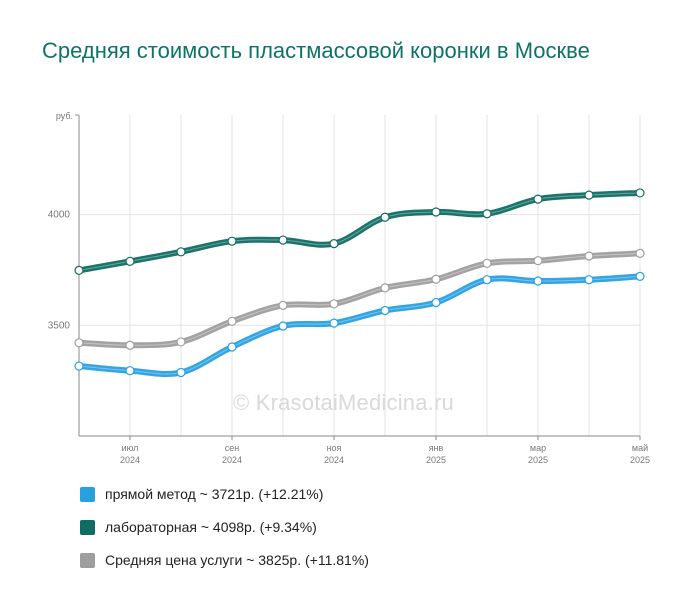 The width and height of the screenshot is (700, 612). Describe the element at coordinates (59, 215) in the screenshot. I see `y-tick-label: 4000` at that location.